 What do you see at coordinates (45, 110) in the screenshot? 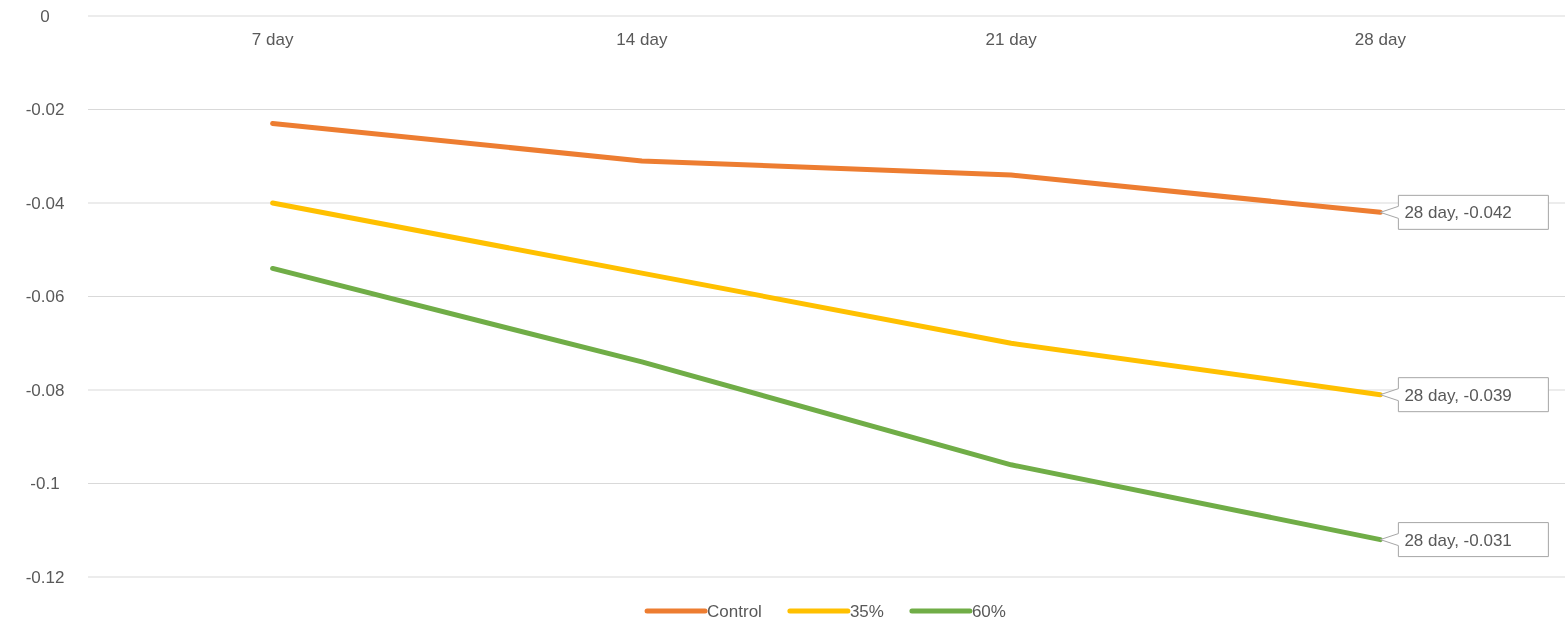
I see `y-tick-label: -0.02` at bounding box center [45, 110].